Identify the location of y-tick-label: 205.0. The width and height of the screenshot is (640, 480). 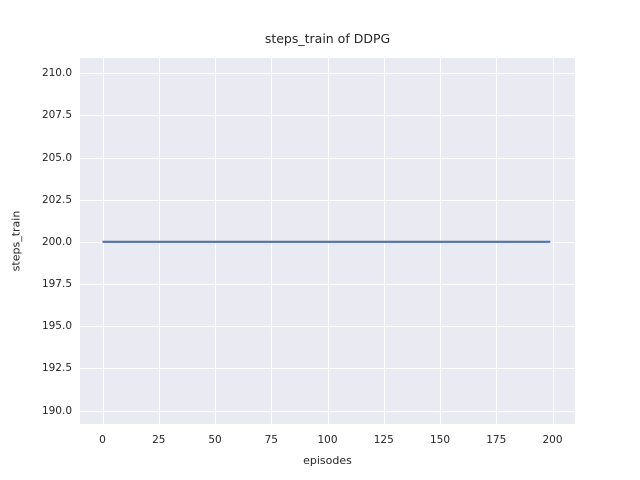
(56, 157).